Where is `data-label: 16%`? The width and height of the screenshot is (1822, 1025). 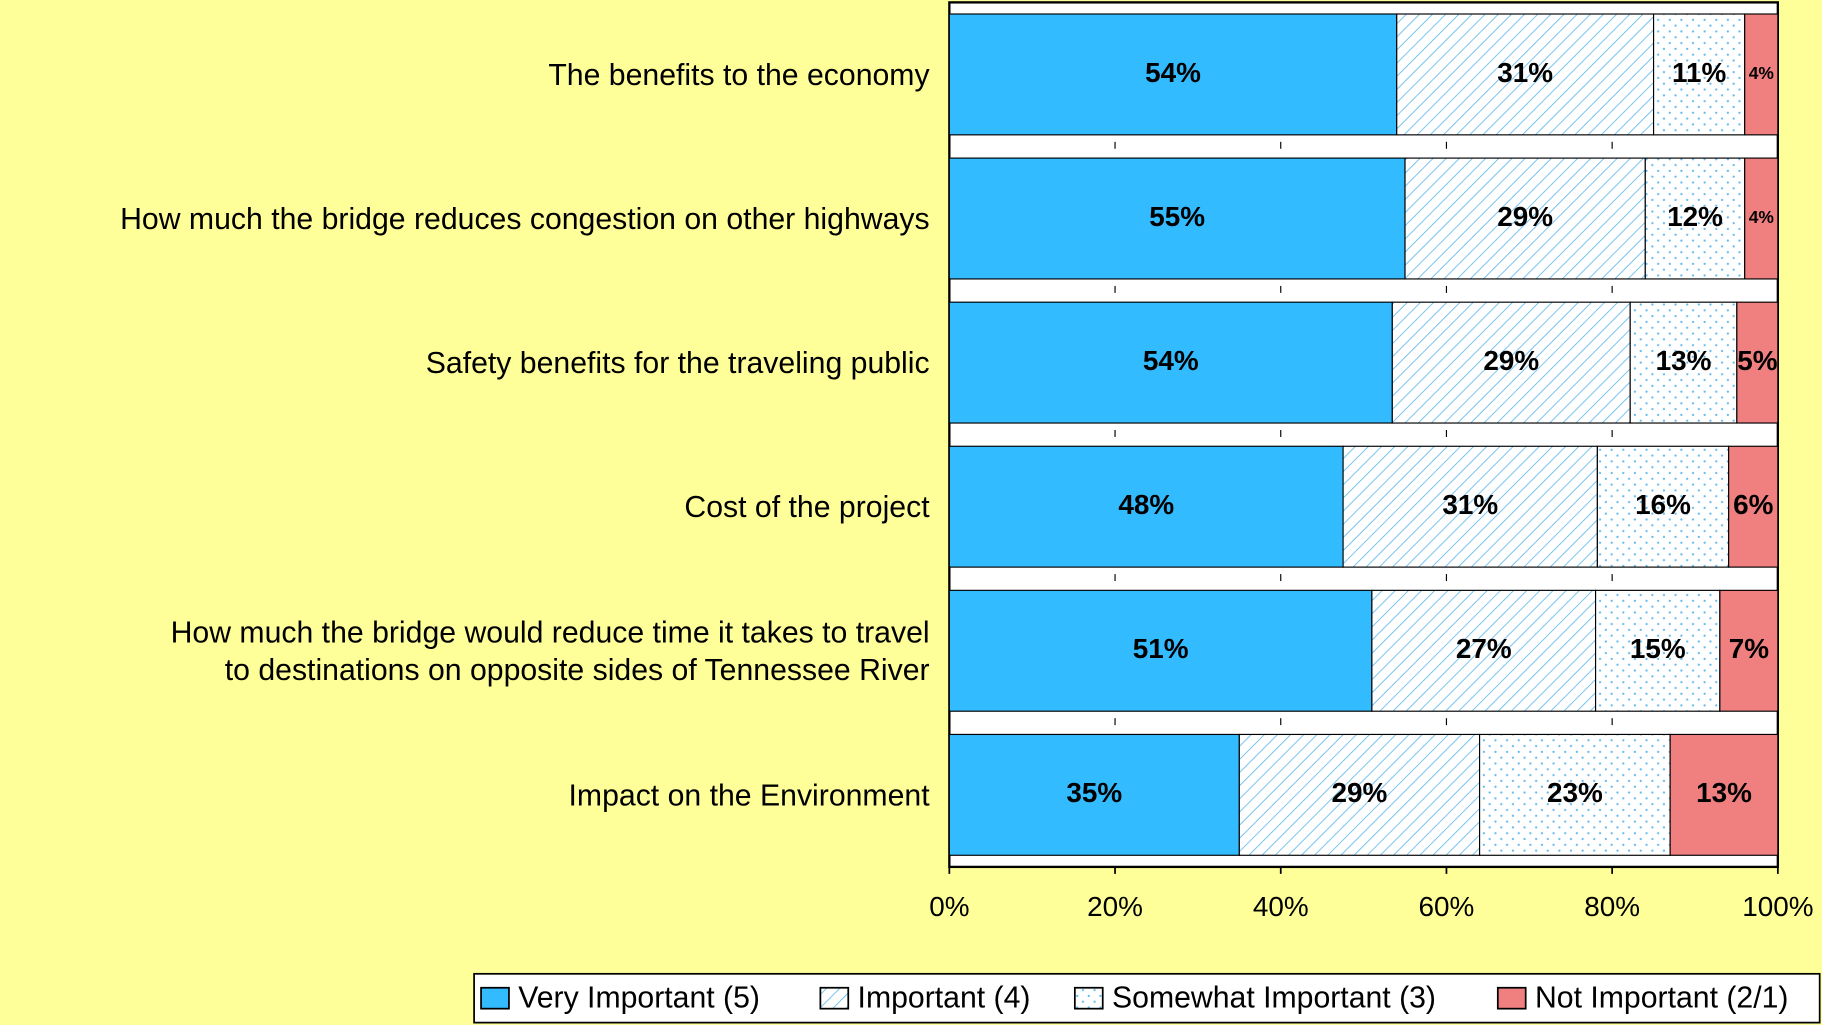
data-label: 16% is located at coordinates (1663, 504).